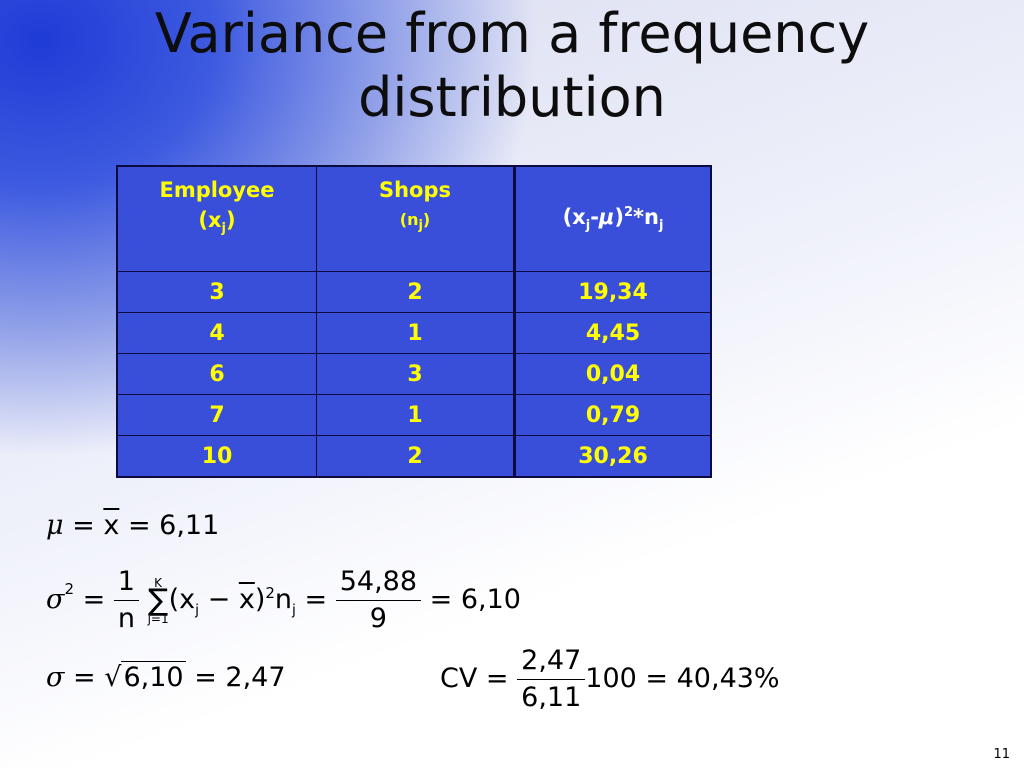 This screenshot has height=768, width=1024. I want to click on fraction-numerator: 54,88, so click(378, 582).